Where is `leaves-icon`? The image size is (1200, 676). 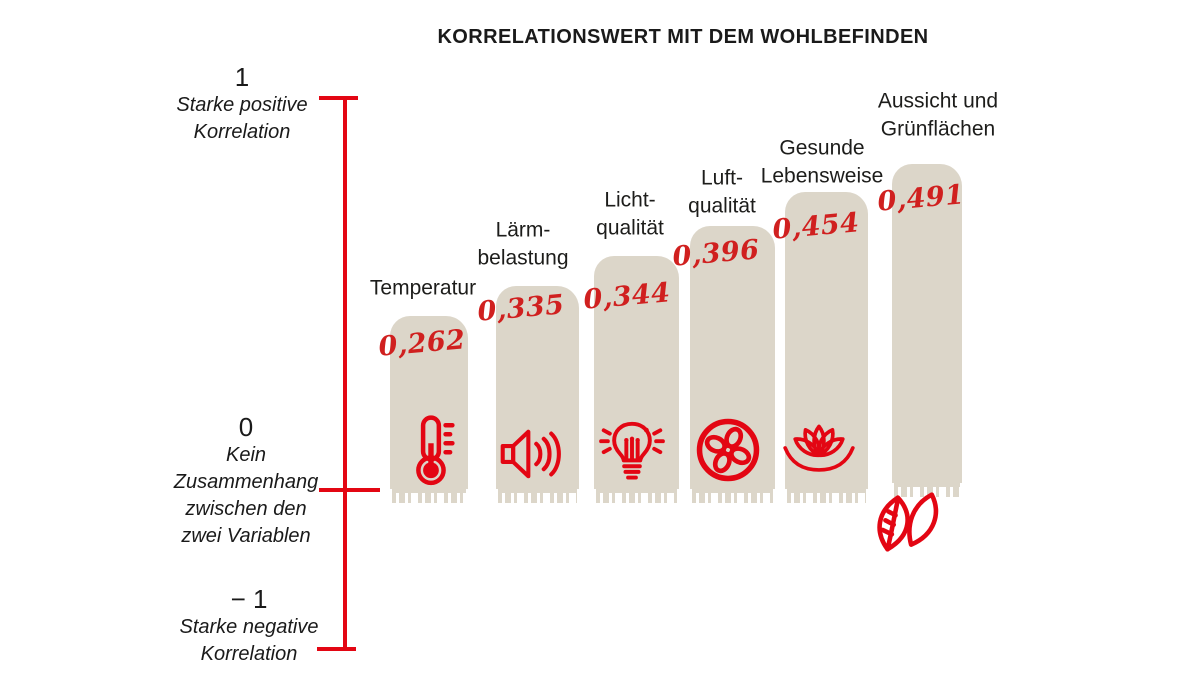 leaves-icon is located at coordinates (907, 524).